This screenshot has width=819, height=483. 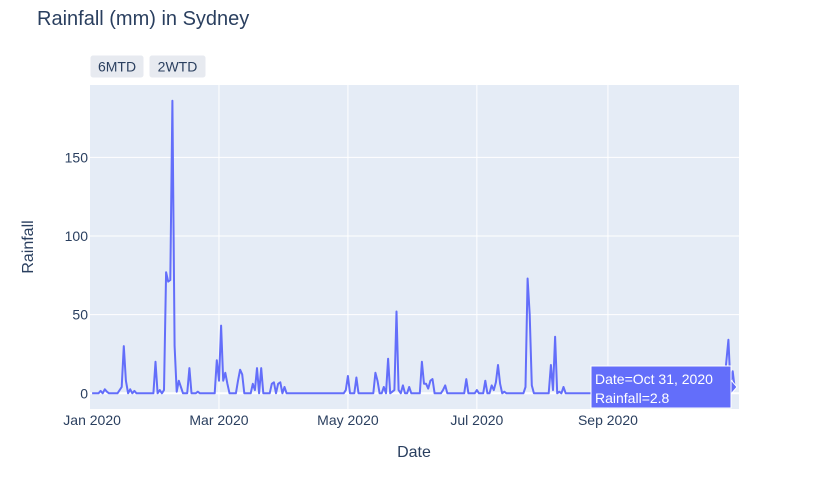 I want to click on range-button-2wtd: 2WTD, so click(x=177, y=66).